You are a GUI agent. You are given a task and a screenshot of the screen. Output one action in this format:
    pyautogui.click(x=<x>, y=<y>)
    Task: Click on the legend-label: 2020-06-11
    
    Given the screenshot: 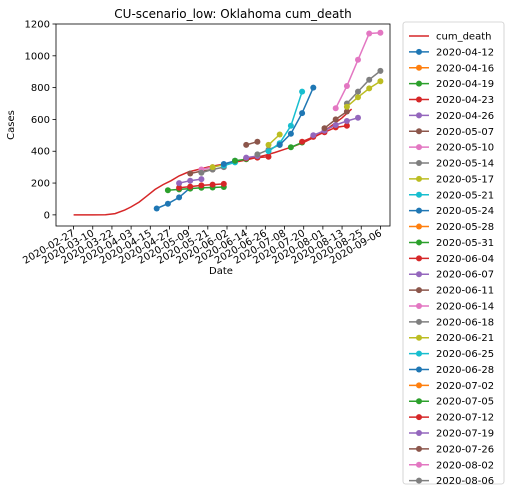 What is the action you would take?
    pyautogui.click(x=465, y=291)
    